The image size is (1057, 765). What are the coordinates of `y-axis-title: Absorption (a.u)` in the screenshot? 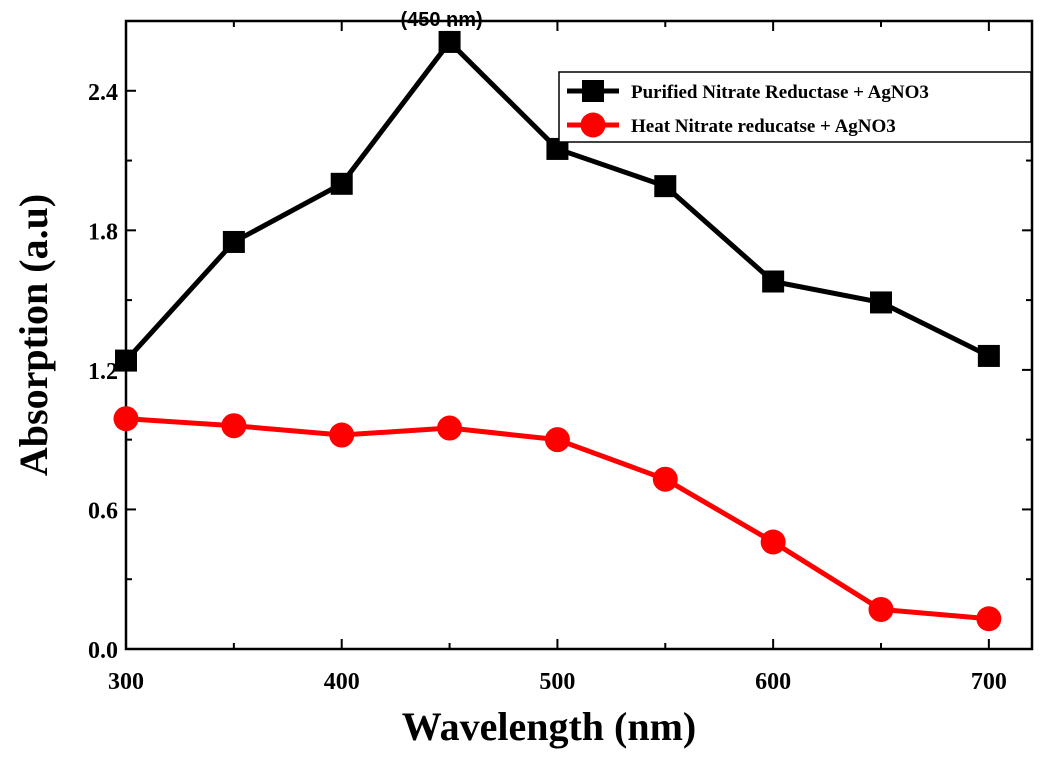 It's located at (33, 335).